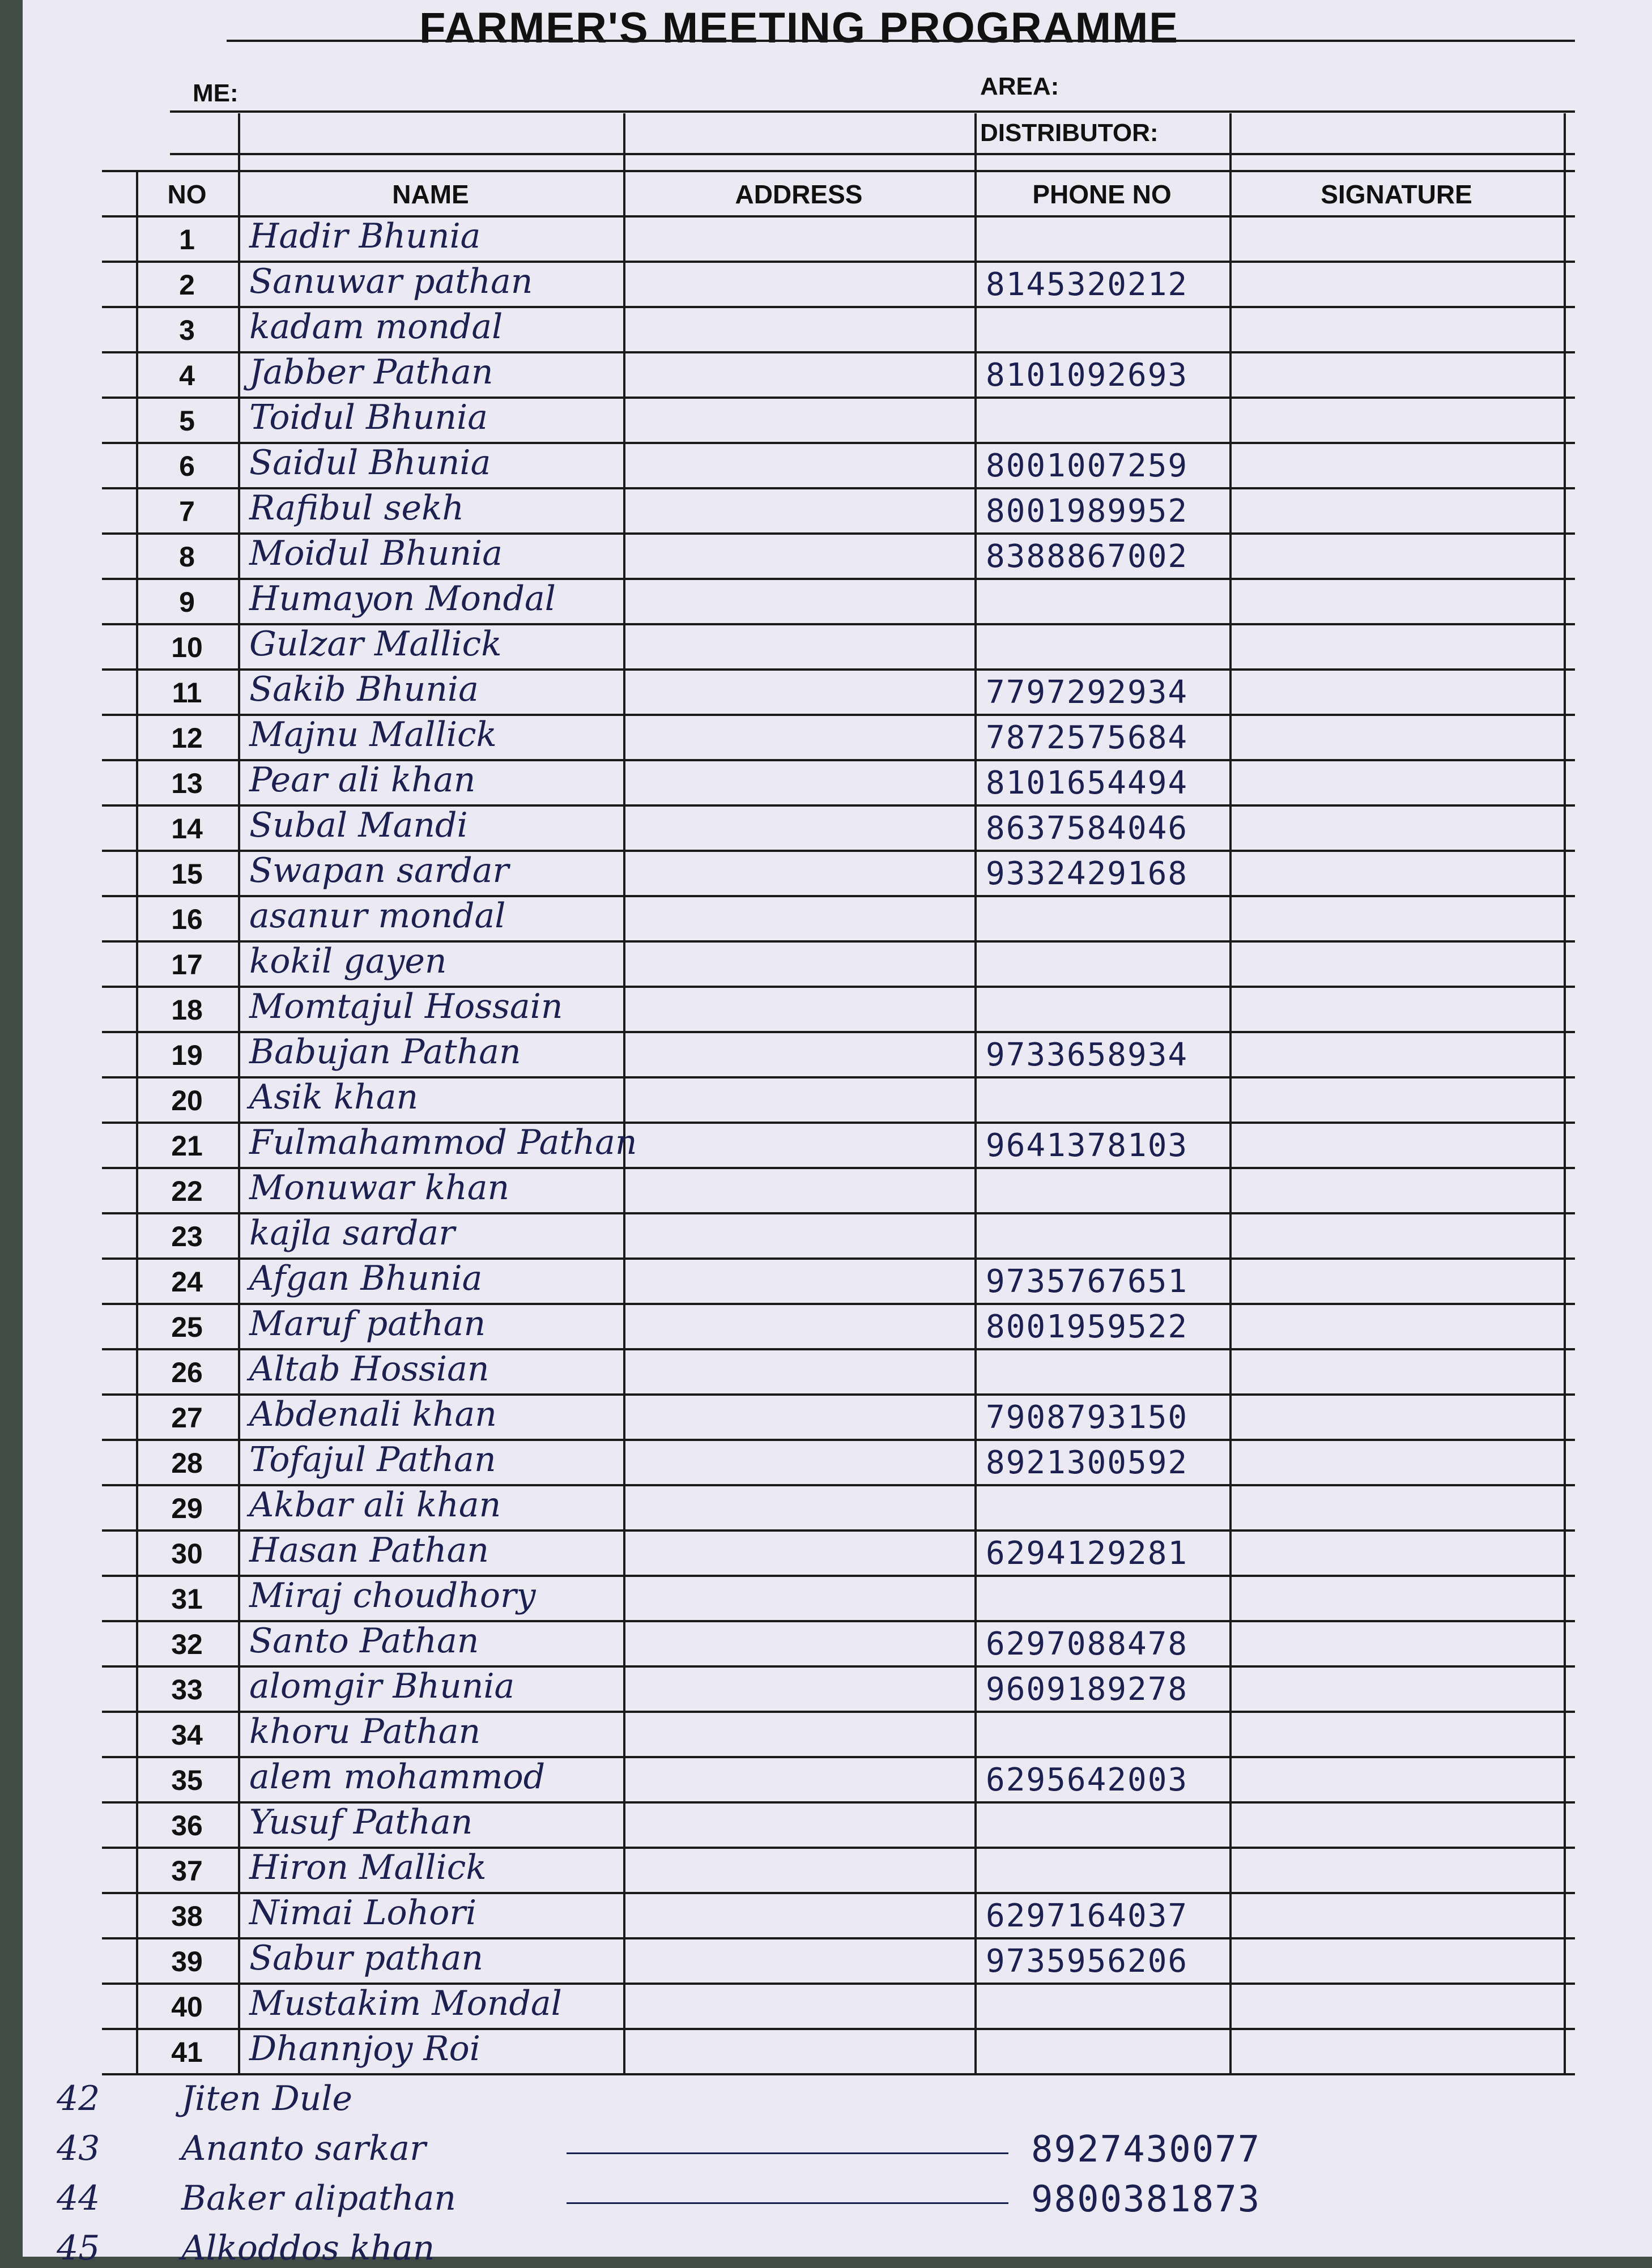  Describe the element at coordinates (1087, 874) in the screenshot. I see `phone-number: 9332429168` at that location.